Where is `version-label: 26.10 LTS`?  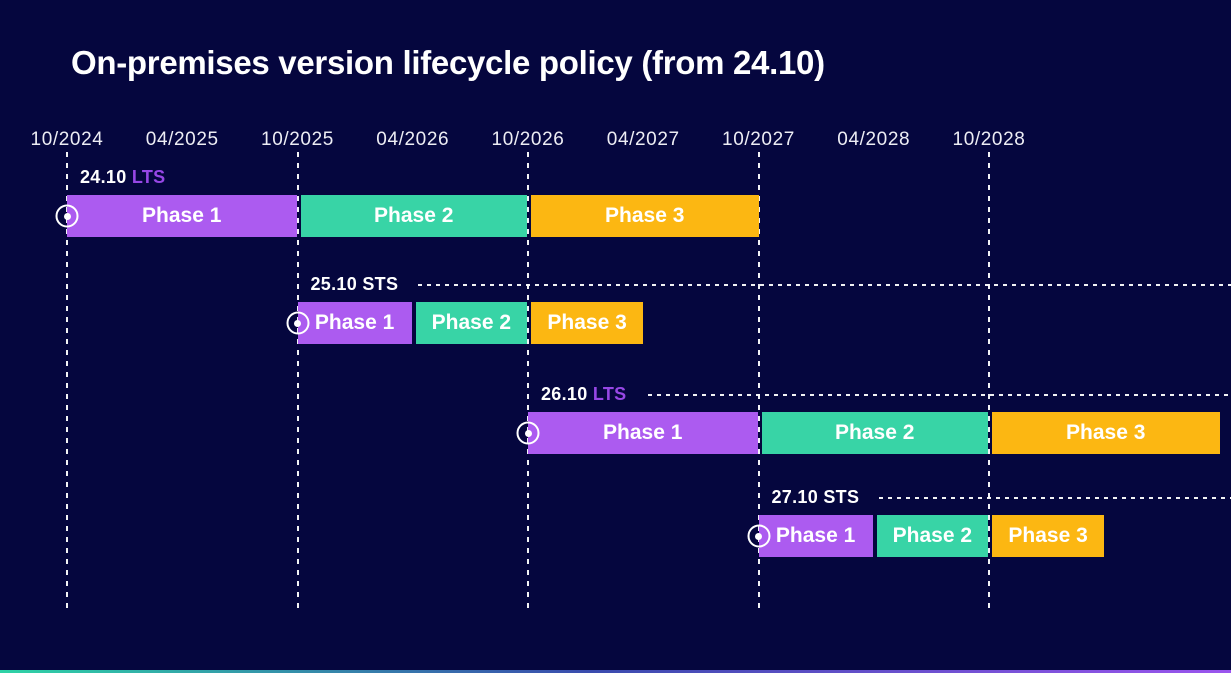 version-label: 26.10 LTS is located at coordinates (583, 394).